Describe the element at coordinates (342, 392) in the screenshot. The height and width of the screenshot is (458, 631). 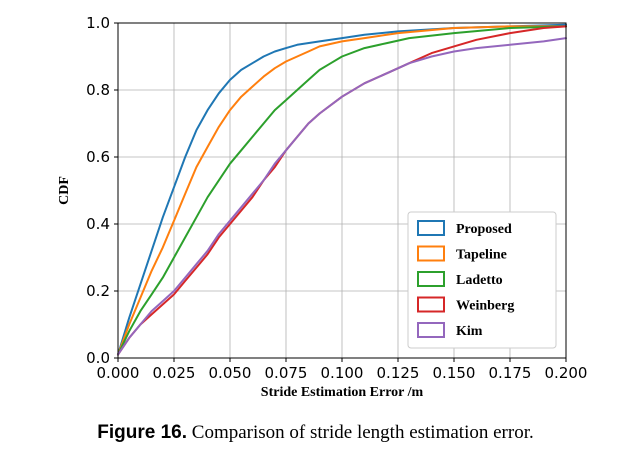
I see `x-axis-title: Stride Estimation Error /m` at that location.